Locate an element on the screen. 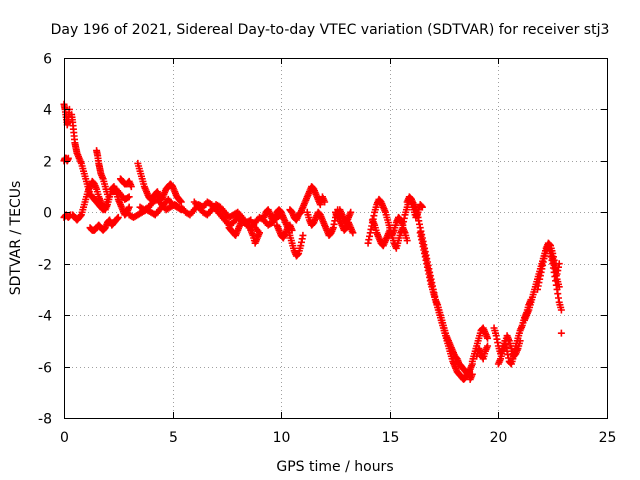 The width and height of the screenshot is (640, 480). x-tick-label: 20 is located at coordinates (499, 438).